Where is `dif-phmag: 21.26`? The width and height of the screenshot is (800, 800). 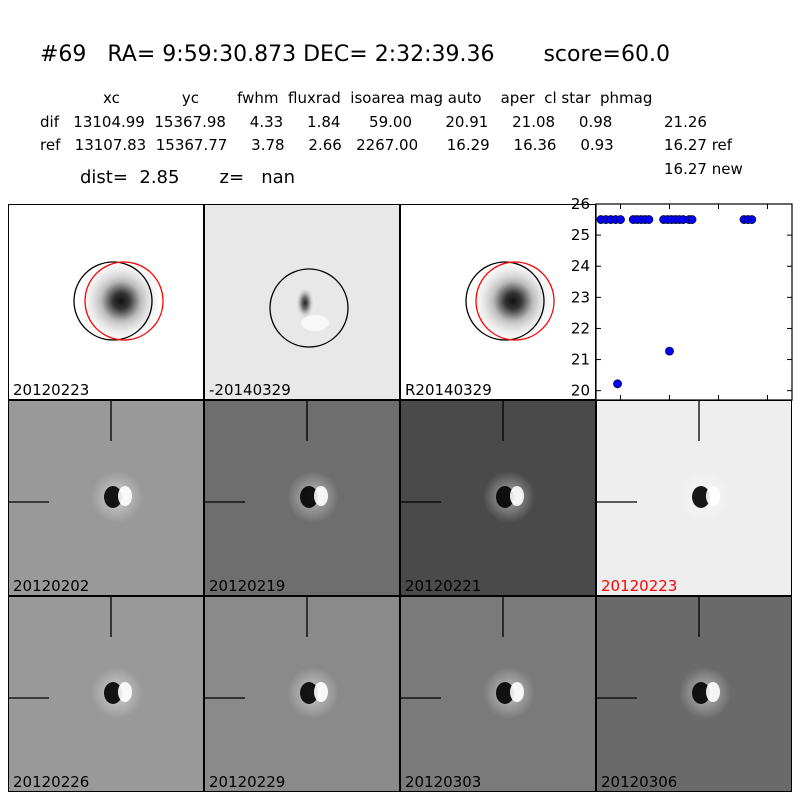
dif-phmag: 21.26 is located at coordinates (685, 122).